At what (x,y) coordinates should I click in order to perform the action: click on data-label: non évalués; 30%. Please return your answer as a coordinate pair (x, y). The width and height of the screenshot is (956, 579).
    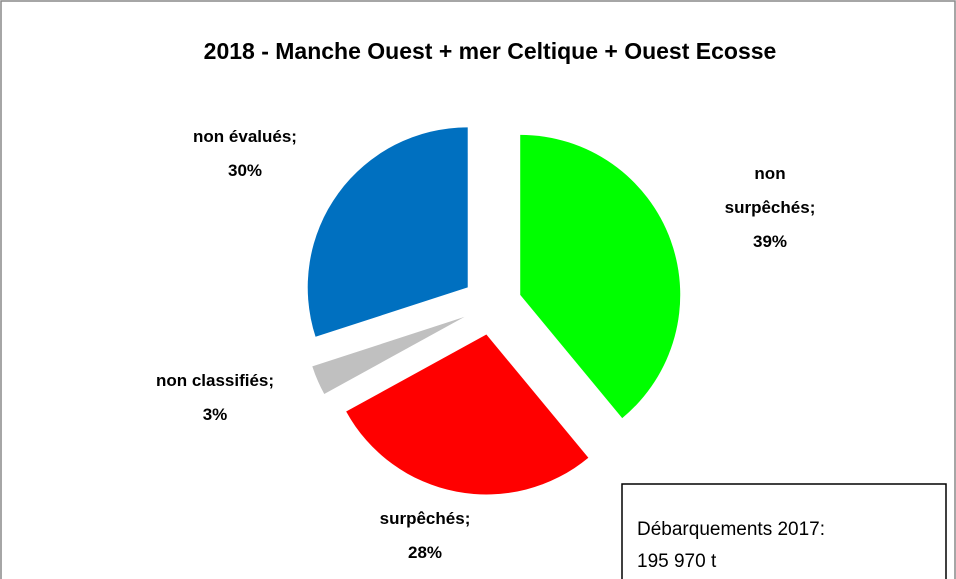
    Looking at the image, I should click on (245, 153).